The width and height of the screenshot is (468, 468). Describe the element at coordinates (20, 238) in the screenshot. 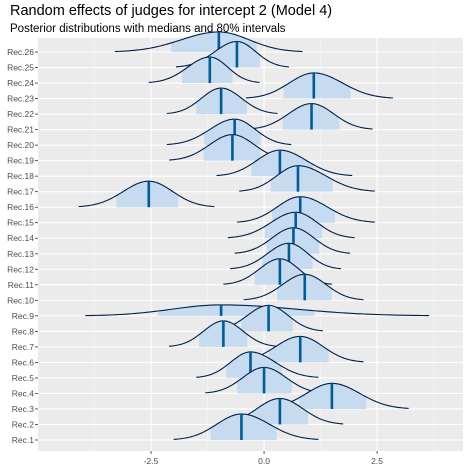

I see `y-tick-label: Rec.14` at that location.